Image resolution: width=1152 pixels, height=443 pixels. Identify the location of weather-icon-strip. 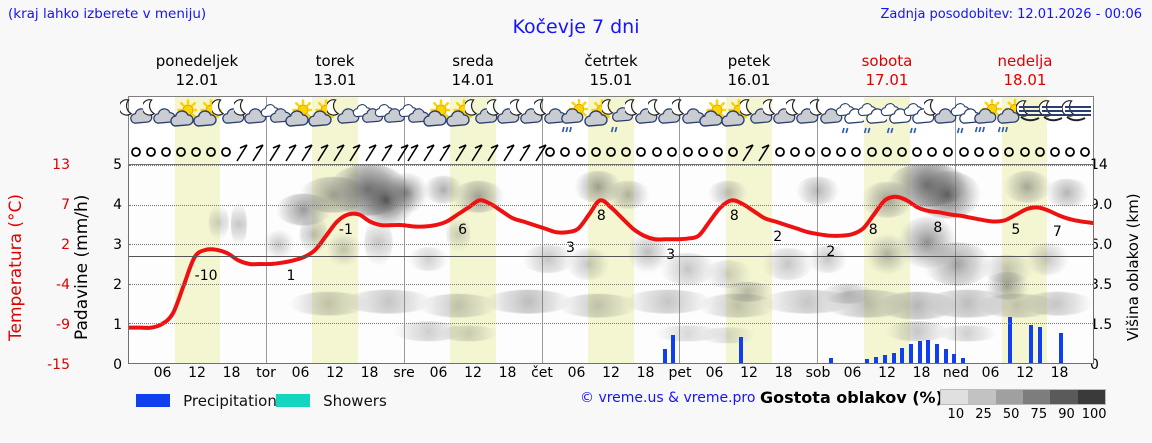
(606, 130).